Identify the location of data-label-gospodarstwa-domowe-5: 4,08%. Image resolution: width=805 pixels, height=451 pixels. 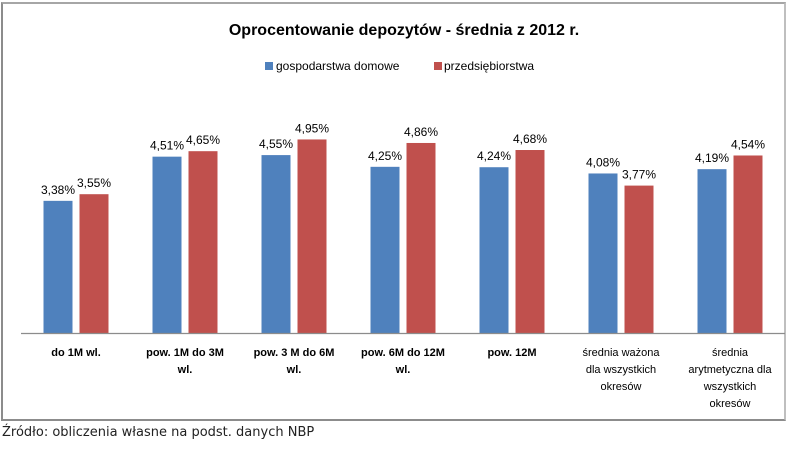
(603, 162).